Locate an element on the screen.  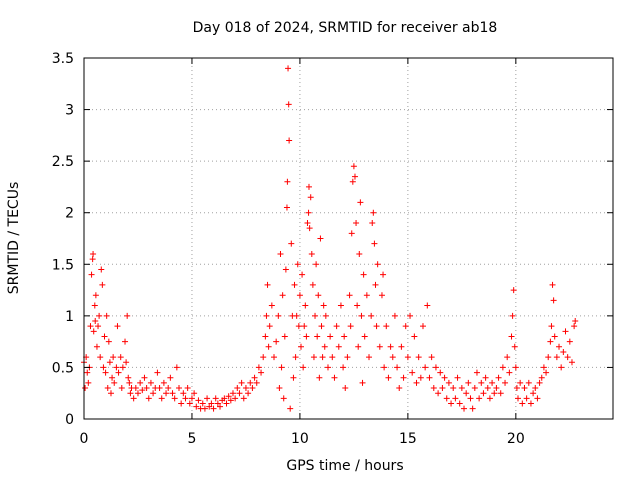
x-axis-label: GPS time / hours is located at coordinates (344, 466).